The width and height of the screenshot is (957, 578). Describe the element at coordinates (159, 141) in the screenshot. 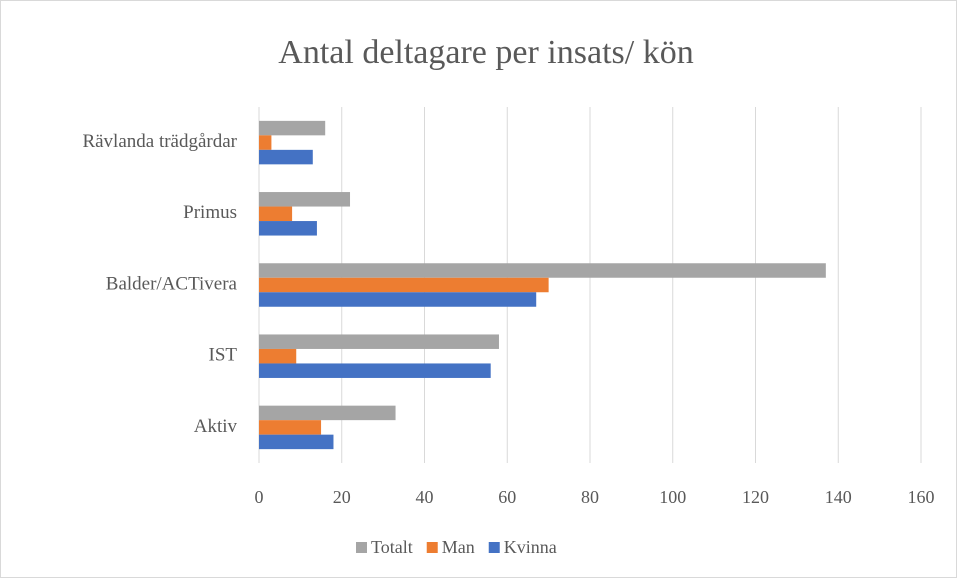

I see `y-tick-label: Rävlanda trädgårdar` at that location.